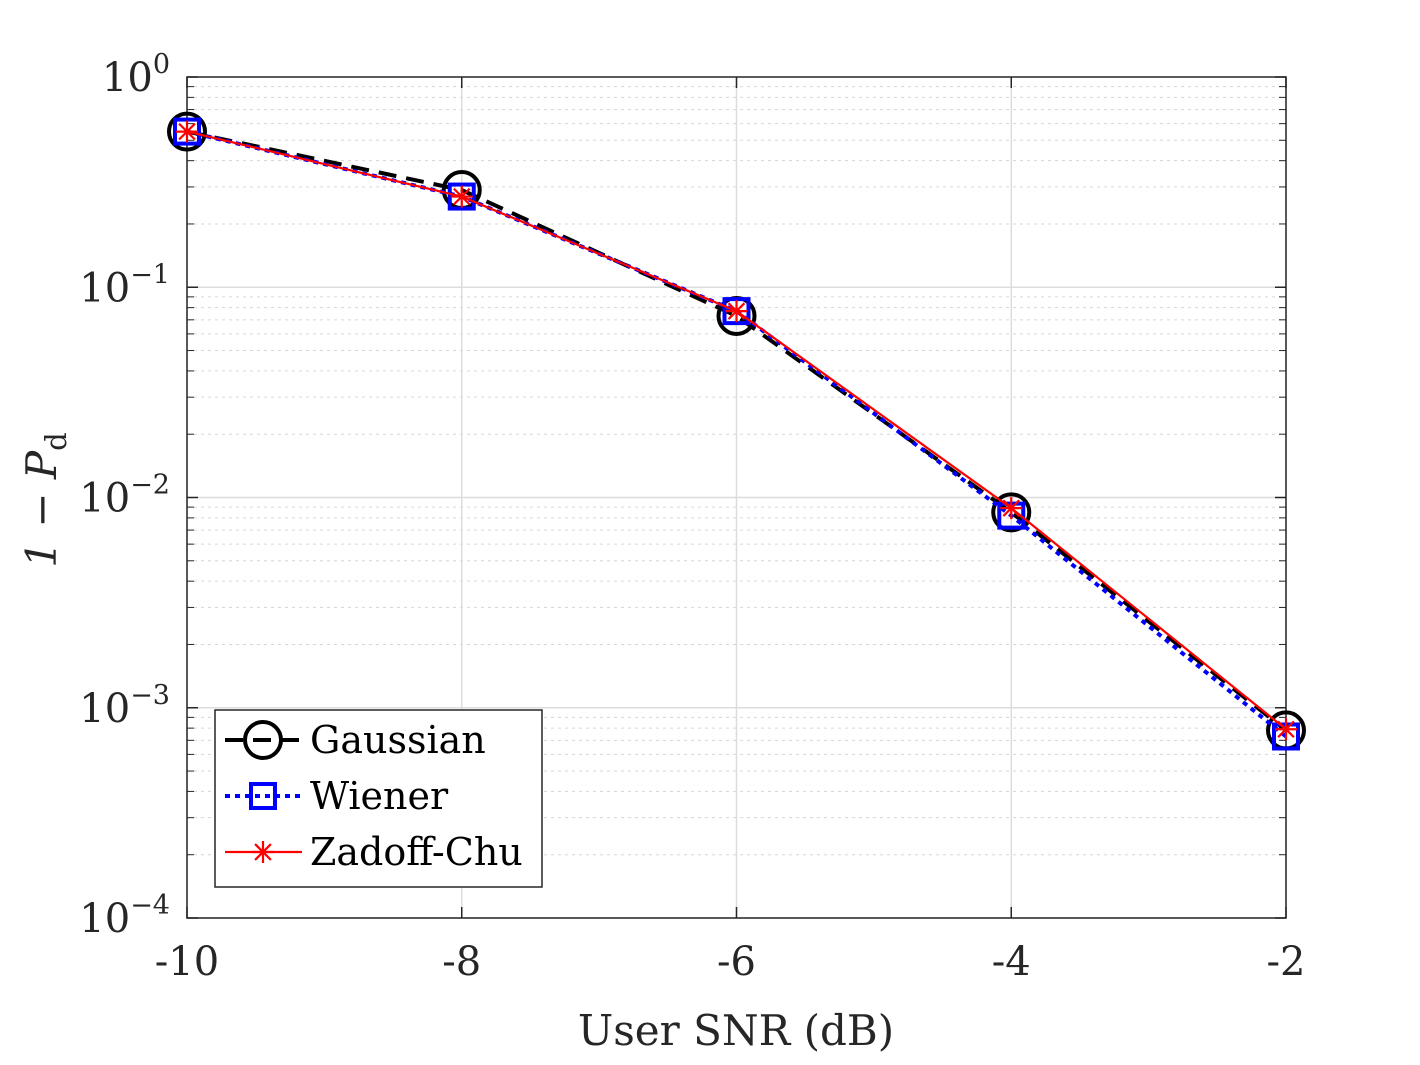  I want to click on y-tick-label: 10⁰, so click(136, 75).